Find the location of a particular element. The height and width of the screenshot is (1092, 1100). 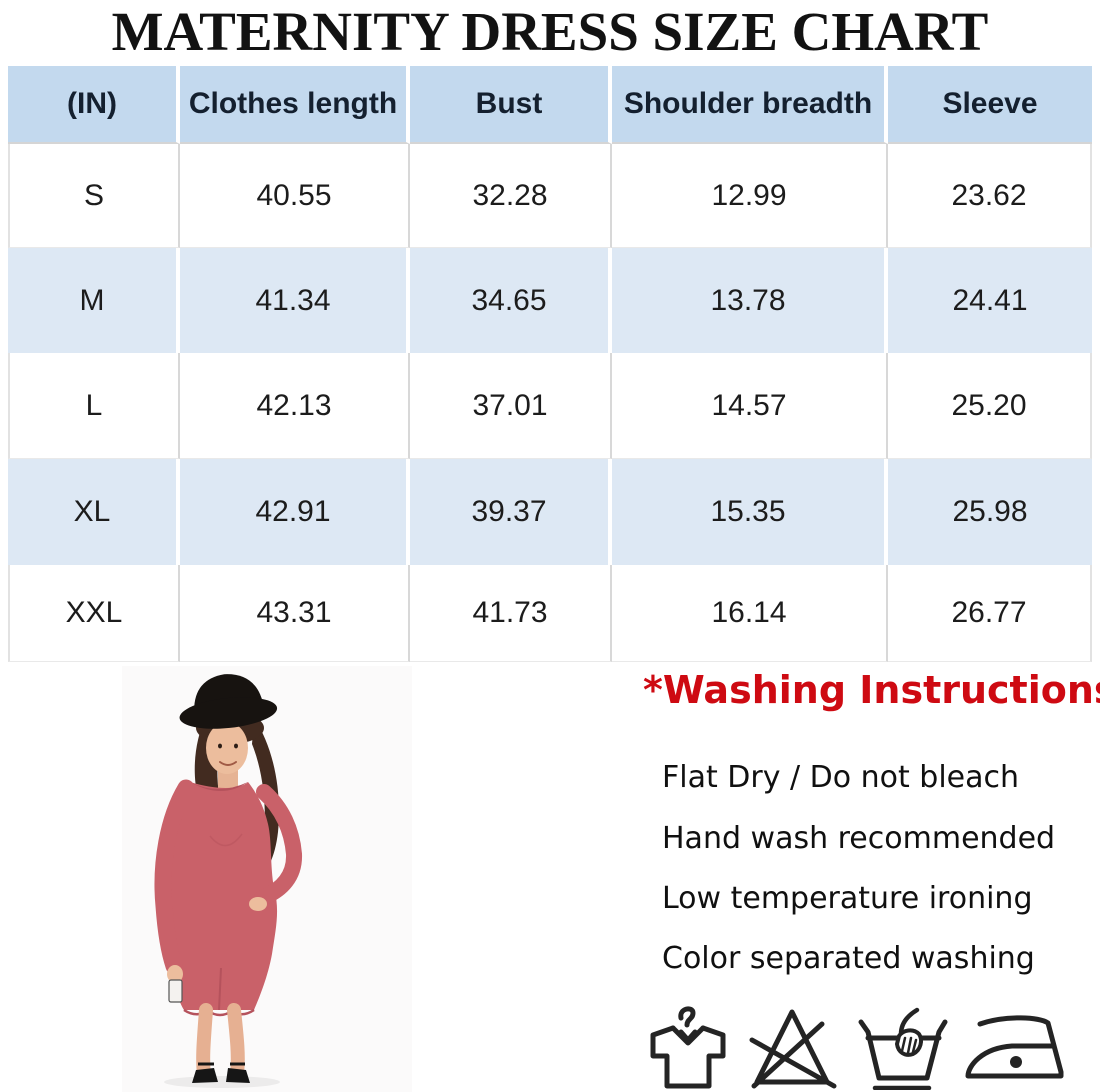

table-value: 34.65 is located at coordinates (511, 300).